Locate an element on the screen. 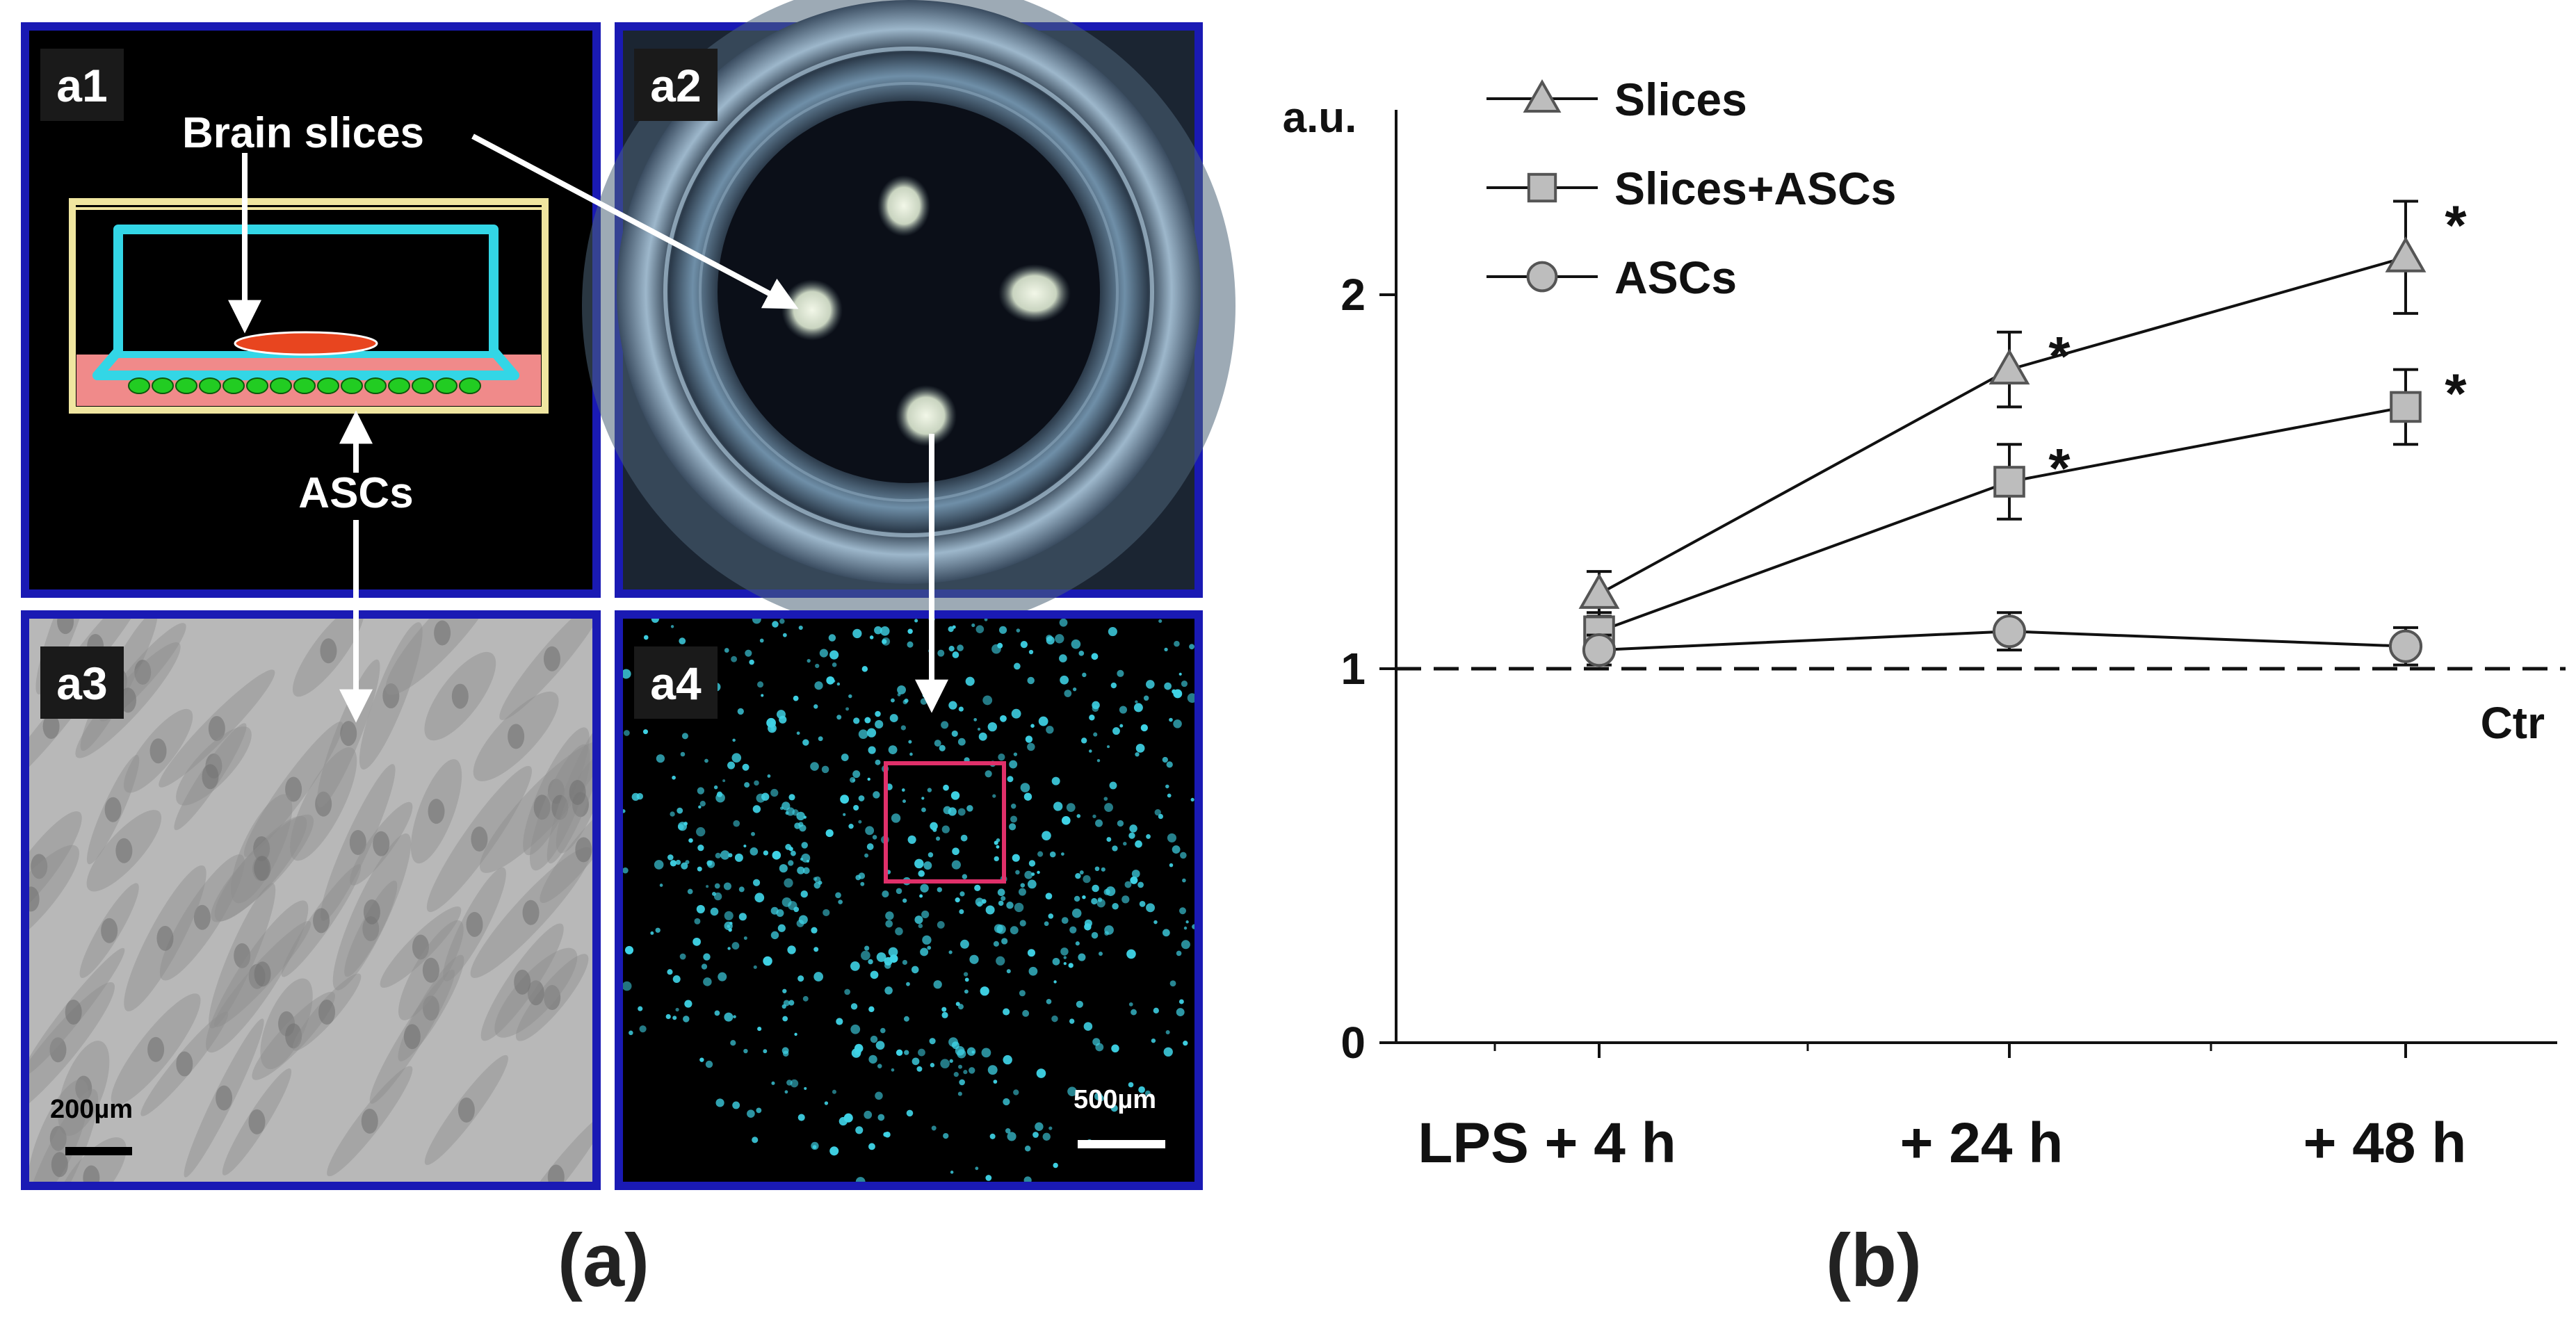 This screenshot has width=2576, height=1327. phase-contrast-cells is located at coordinates (310, 900).